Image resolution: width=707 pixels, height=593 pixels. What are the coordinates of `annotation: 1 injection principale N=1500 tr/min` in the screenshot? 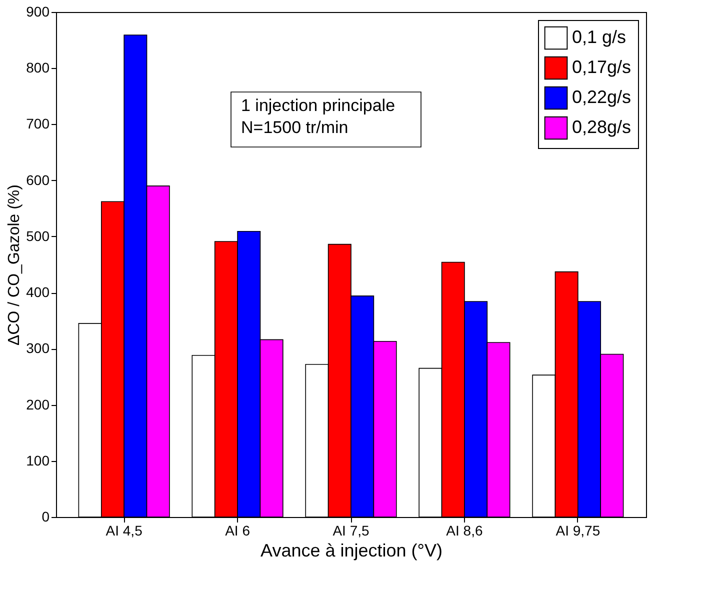 It's located at (318, 116).